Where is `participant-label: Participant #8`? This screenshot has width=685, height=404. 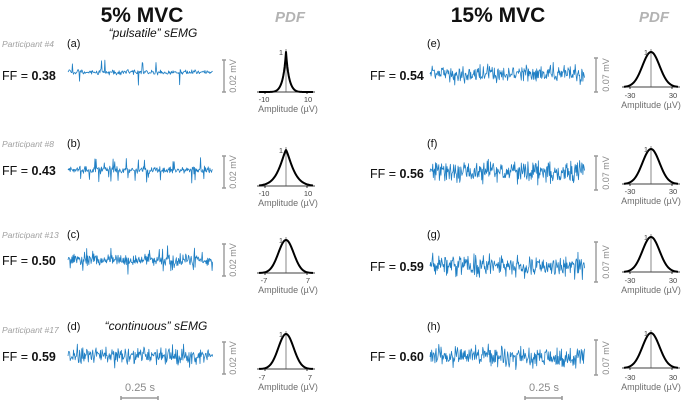
participant-label: Participant #8 is located at coordinates (28, 144).